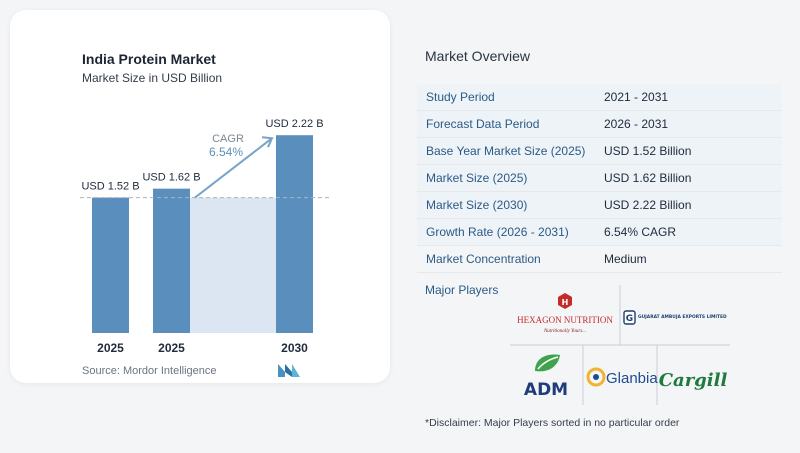 The image size is (800, 453). Describe the element at coordinates (483, 124) in the screenshot. I see `row-key: Forecast Data Period` at that location.